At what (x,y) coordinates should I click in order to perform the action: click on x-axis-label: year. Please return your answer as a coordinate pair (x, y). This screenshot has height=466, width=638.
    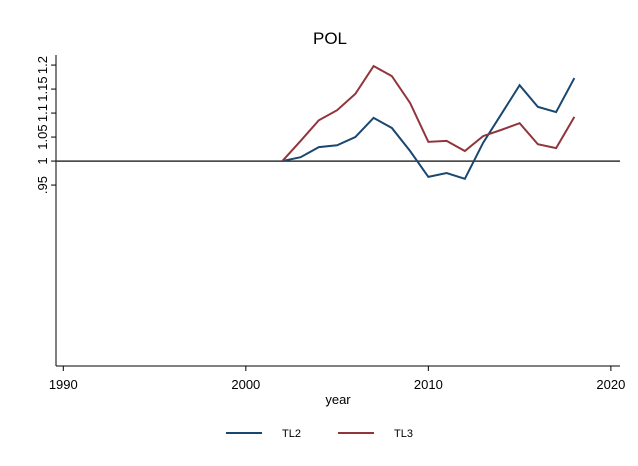
    Looking at the image, I should click on (338, 399).